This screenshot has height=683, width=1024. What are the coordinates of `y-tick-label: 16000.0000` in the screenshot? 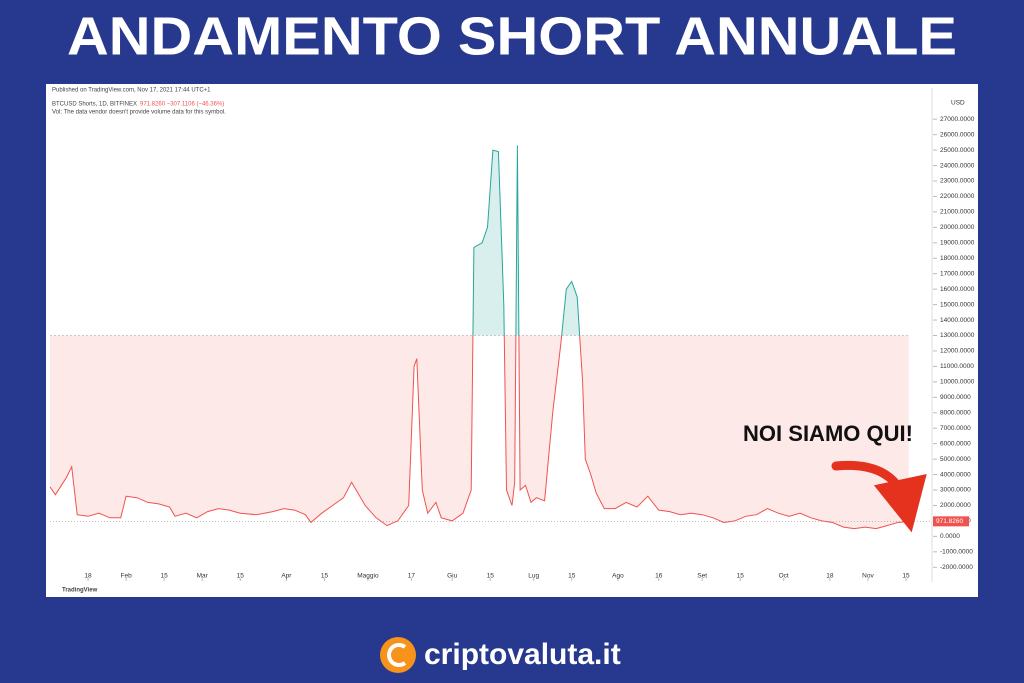 It's located at (957, 289).